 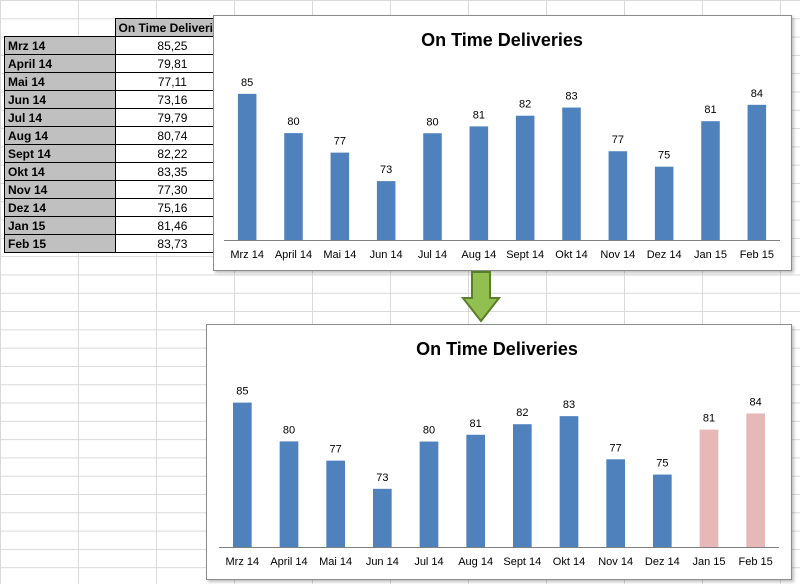 What do you see at coordinates (481, 297) in the screenshot?
I see `down-arrow-icon` at bounding box center [481, 297].